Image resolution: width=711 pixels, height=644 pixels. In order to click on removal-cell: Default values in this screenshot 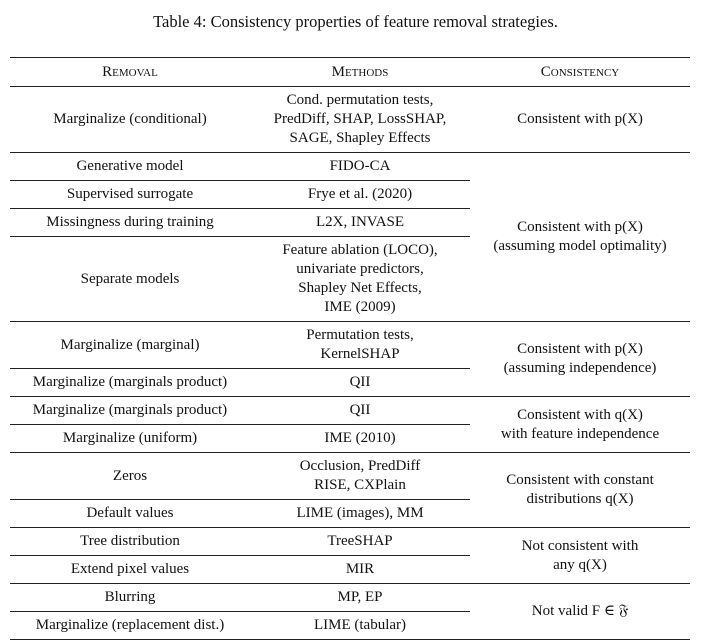, I will do `click(130, 513)`.